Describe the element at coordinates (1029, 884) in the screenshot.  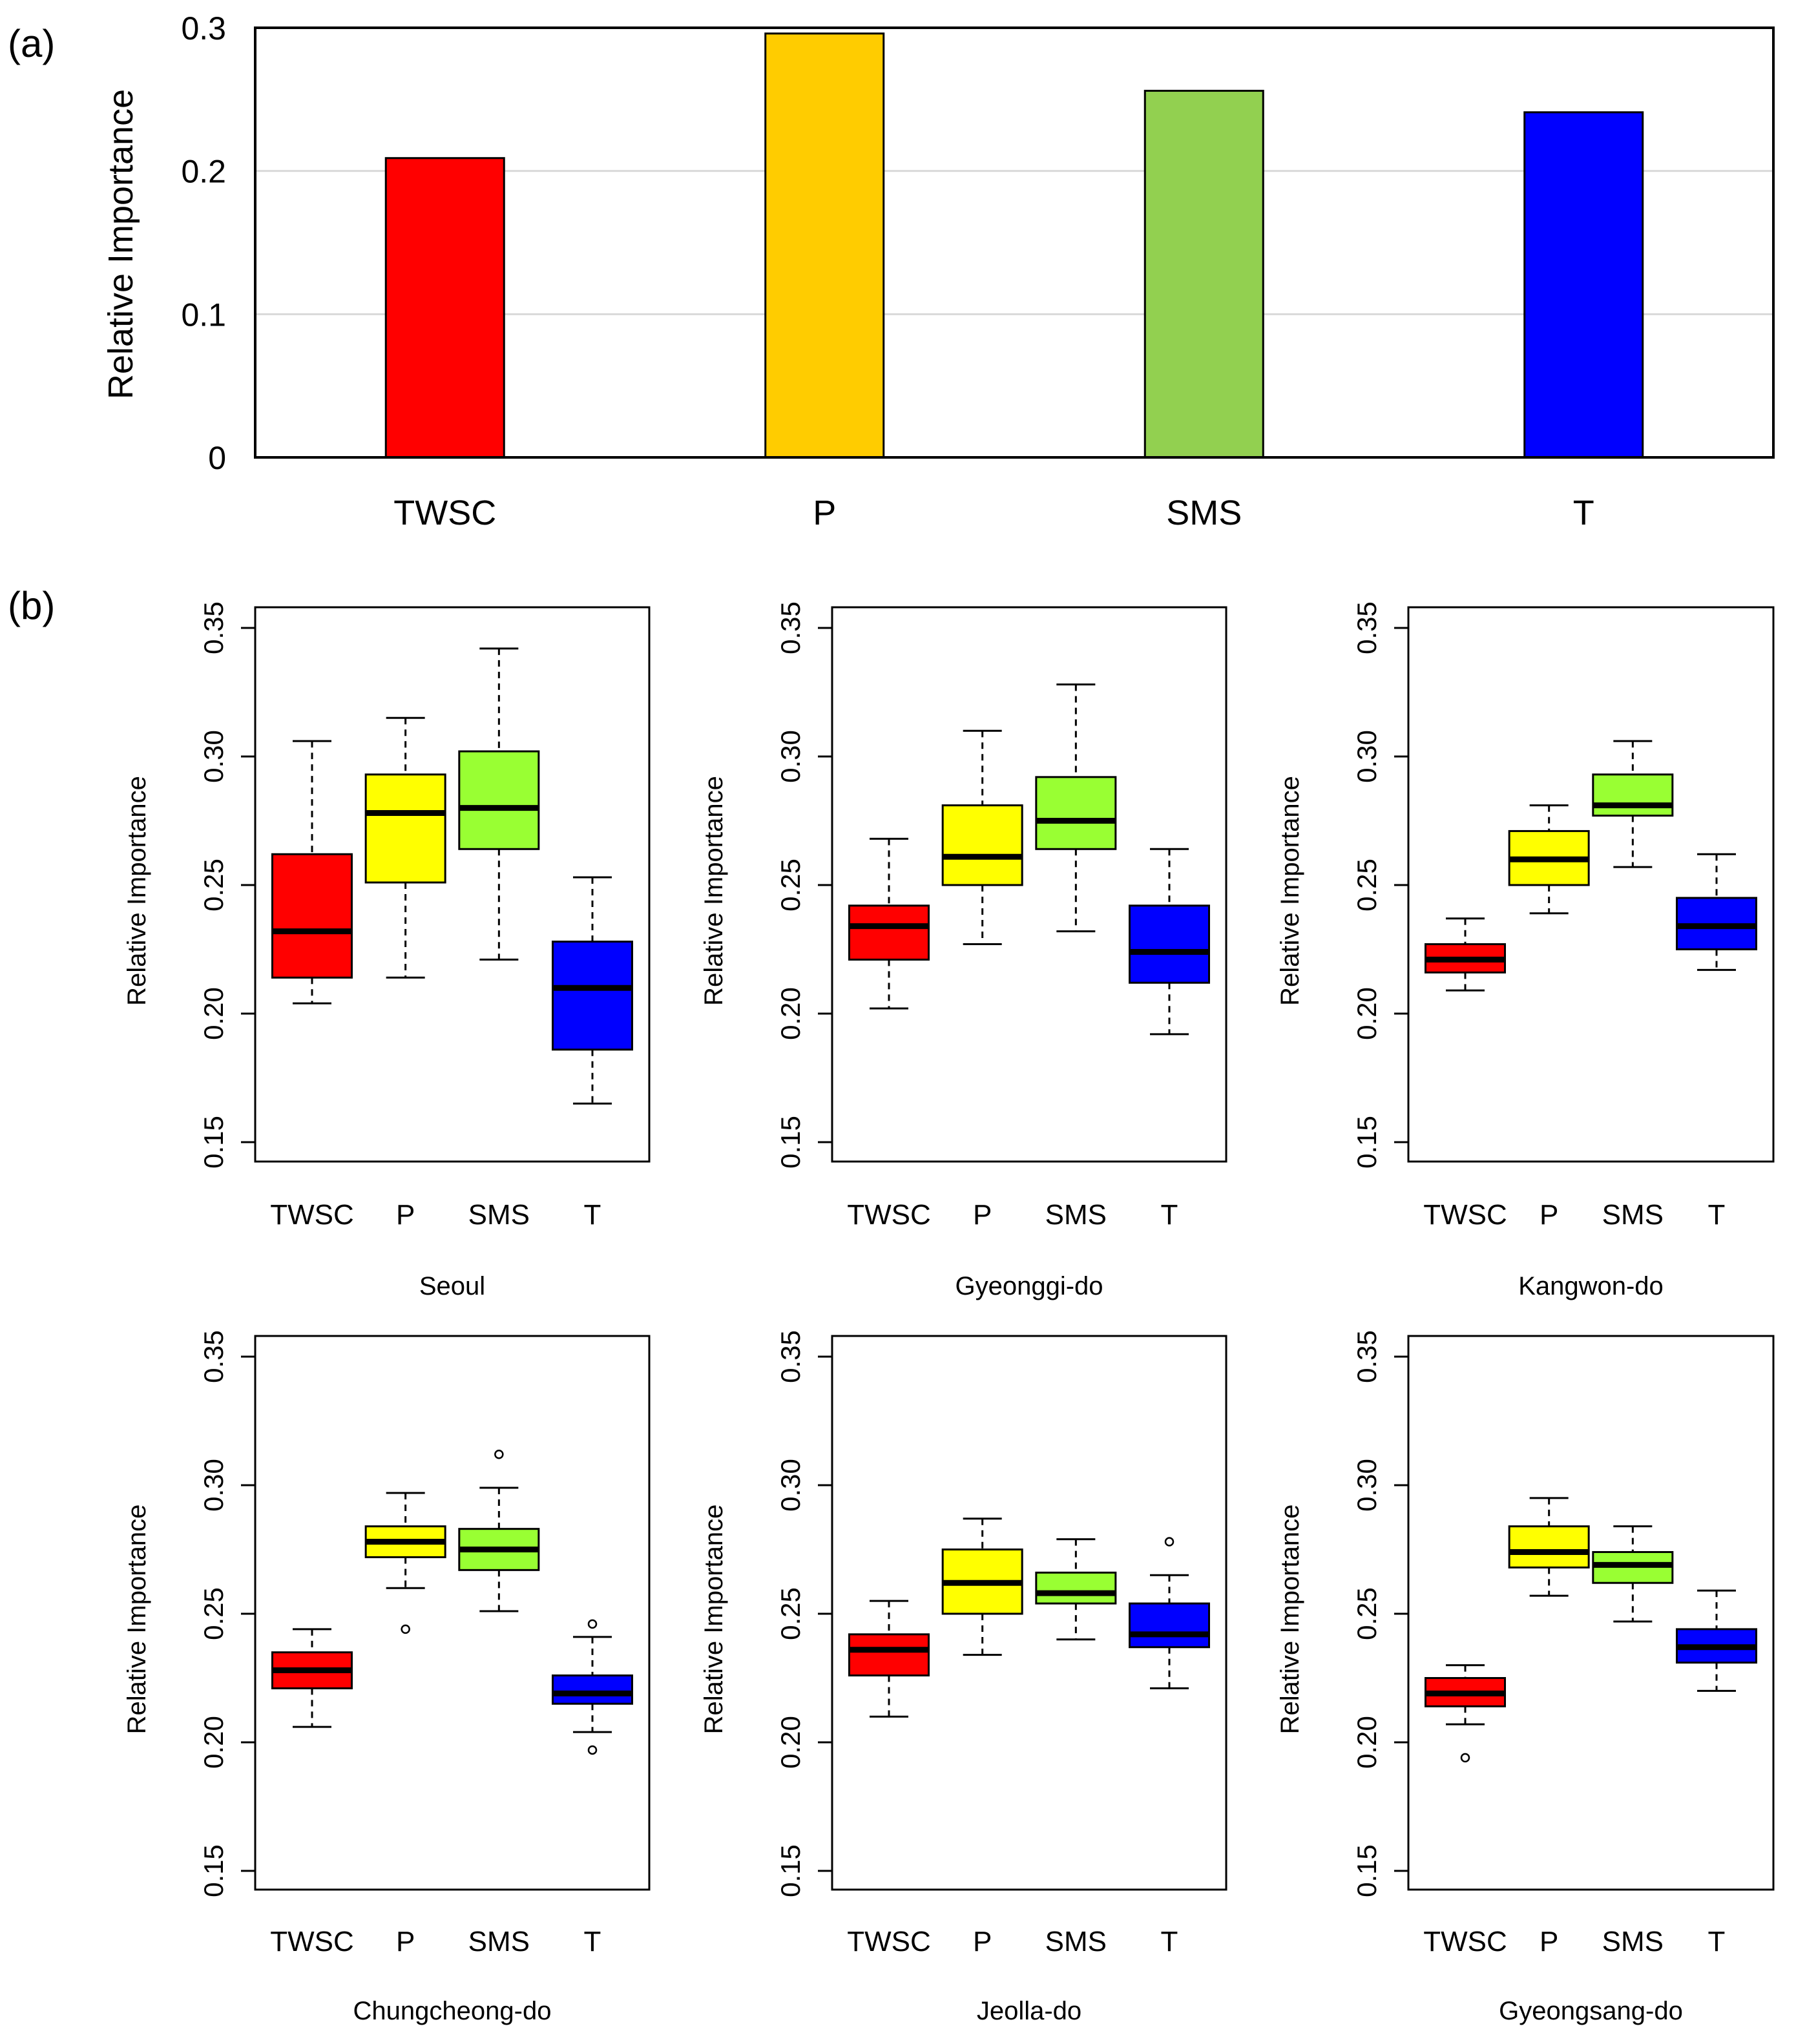
I see `plot-frame-gyeonggi-do` at that location.